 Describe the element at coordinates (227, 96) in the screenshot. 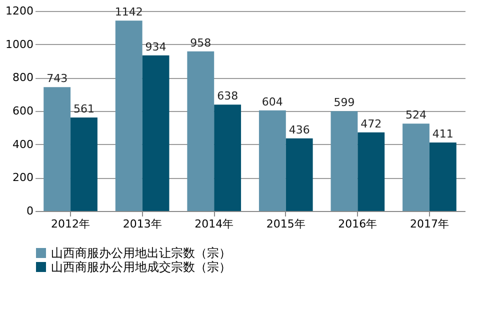

I see `data-label: 638` at that location.